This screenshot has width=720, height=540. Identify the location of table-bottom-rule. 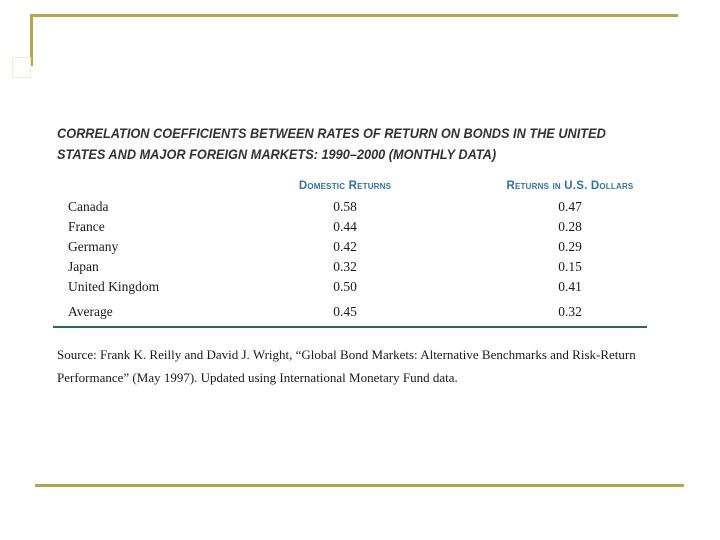
(350, 327).